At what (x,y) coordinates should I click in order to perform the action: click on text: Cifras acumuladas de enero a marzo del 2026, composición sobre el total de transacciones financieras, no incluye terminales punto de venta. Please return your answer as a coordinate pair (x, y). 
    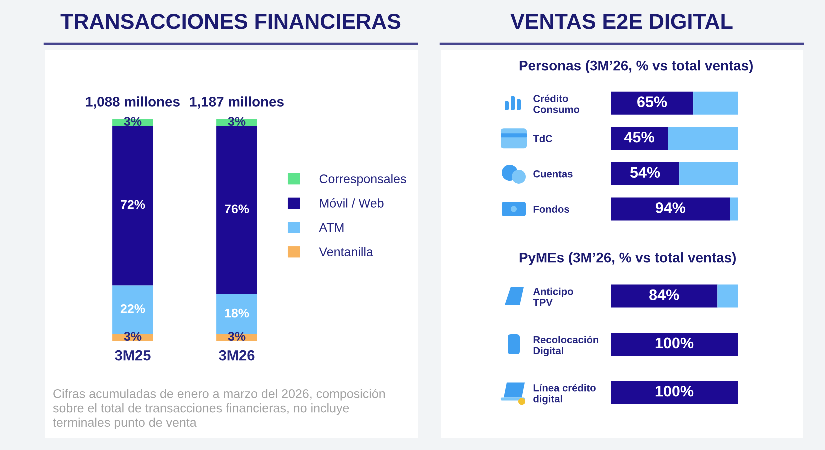
    Looking at the image, I should click on (219, 409).